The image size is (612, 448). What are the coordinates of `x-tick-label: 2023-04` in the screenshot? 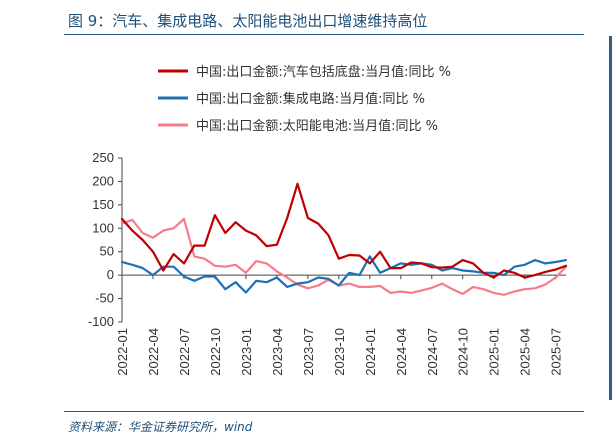 It's located at (277, 352).